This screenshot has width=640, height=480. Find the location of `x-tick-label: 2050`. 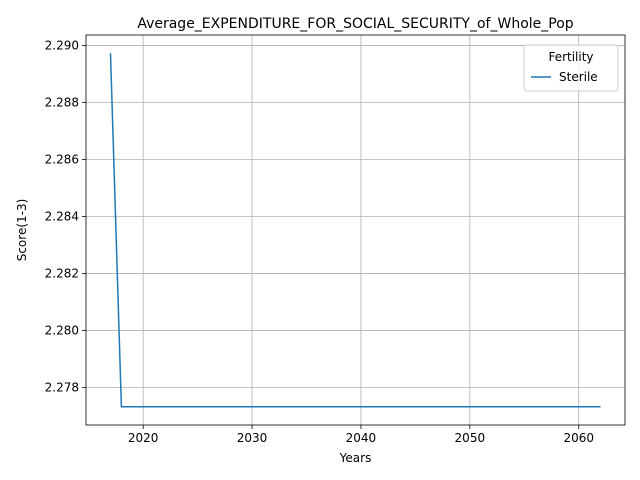

x-tick-label: 2050 is located at coordinates (470, 438).